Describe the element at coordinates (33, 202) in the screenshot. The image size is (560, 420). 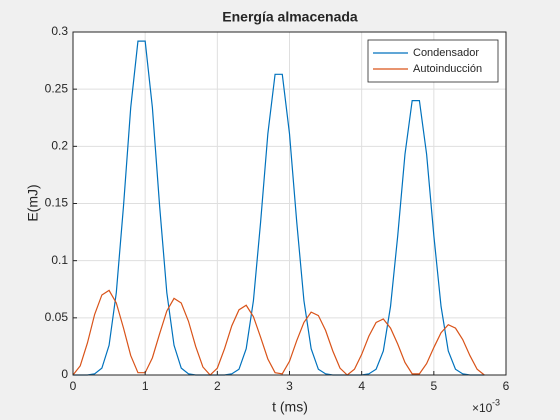
I see `y-axis-label: E(mJ)` at that location.